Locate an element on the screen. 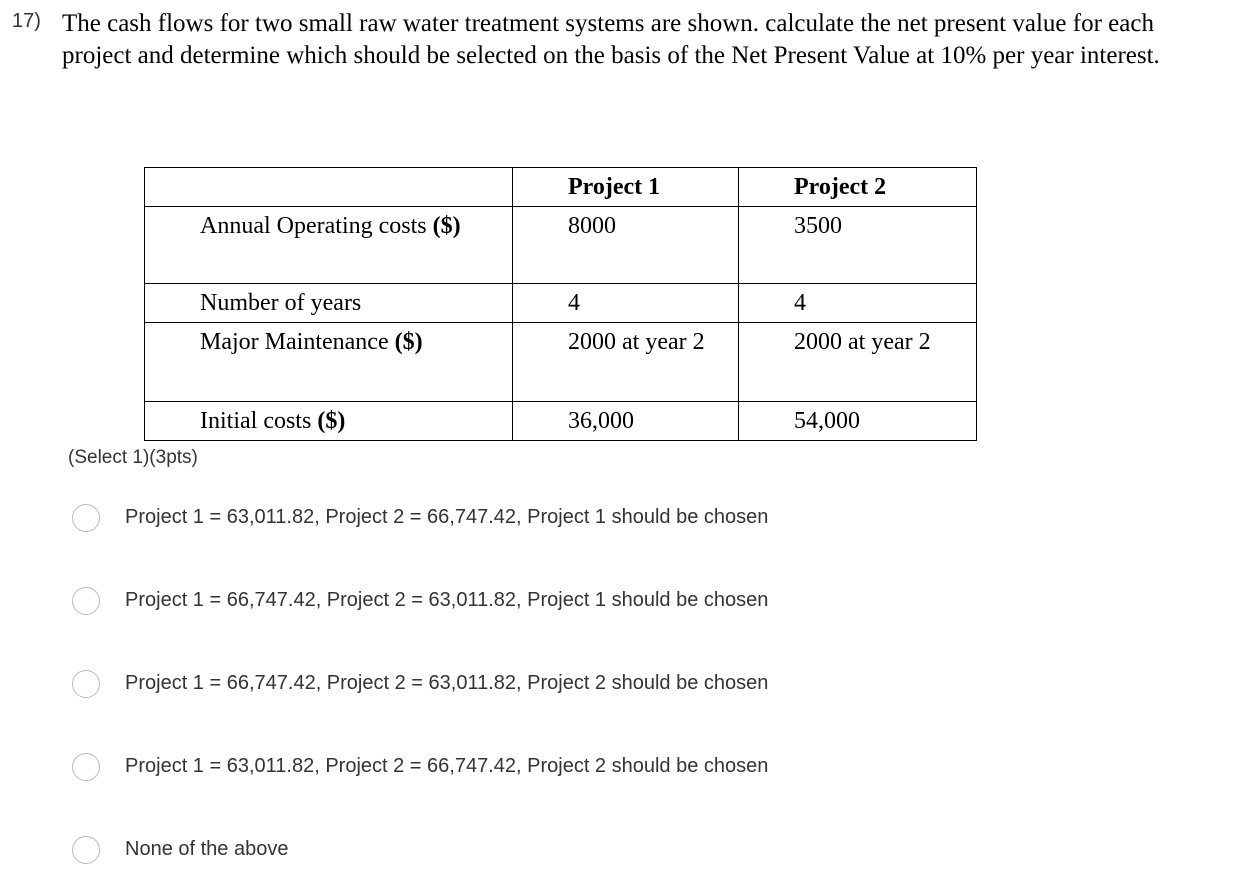  table-cell: Number of years is located at coordinates (328, 303).